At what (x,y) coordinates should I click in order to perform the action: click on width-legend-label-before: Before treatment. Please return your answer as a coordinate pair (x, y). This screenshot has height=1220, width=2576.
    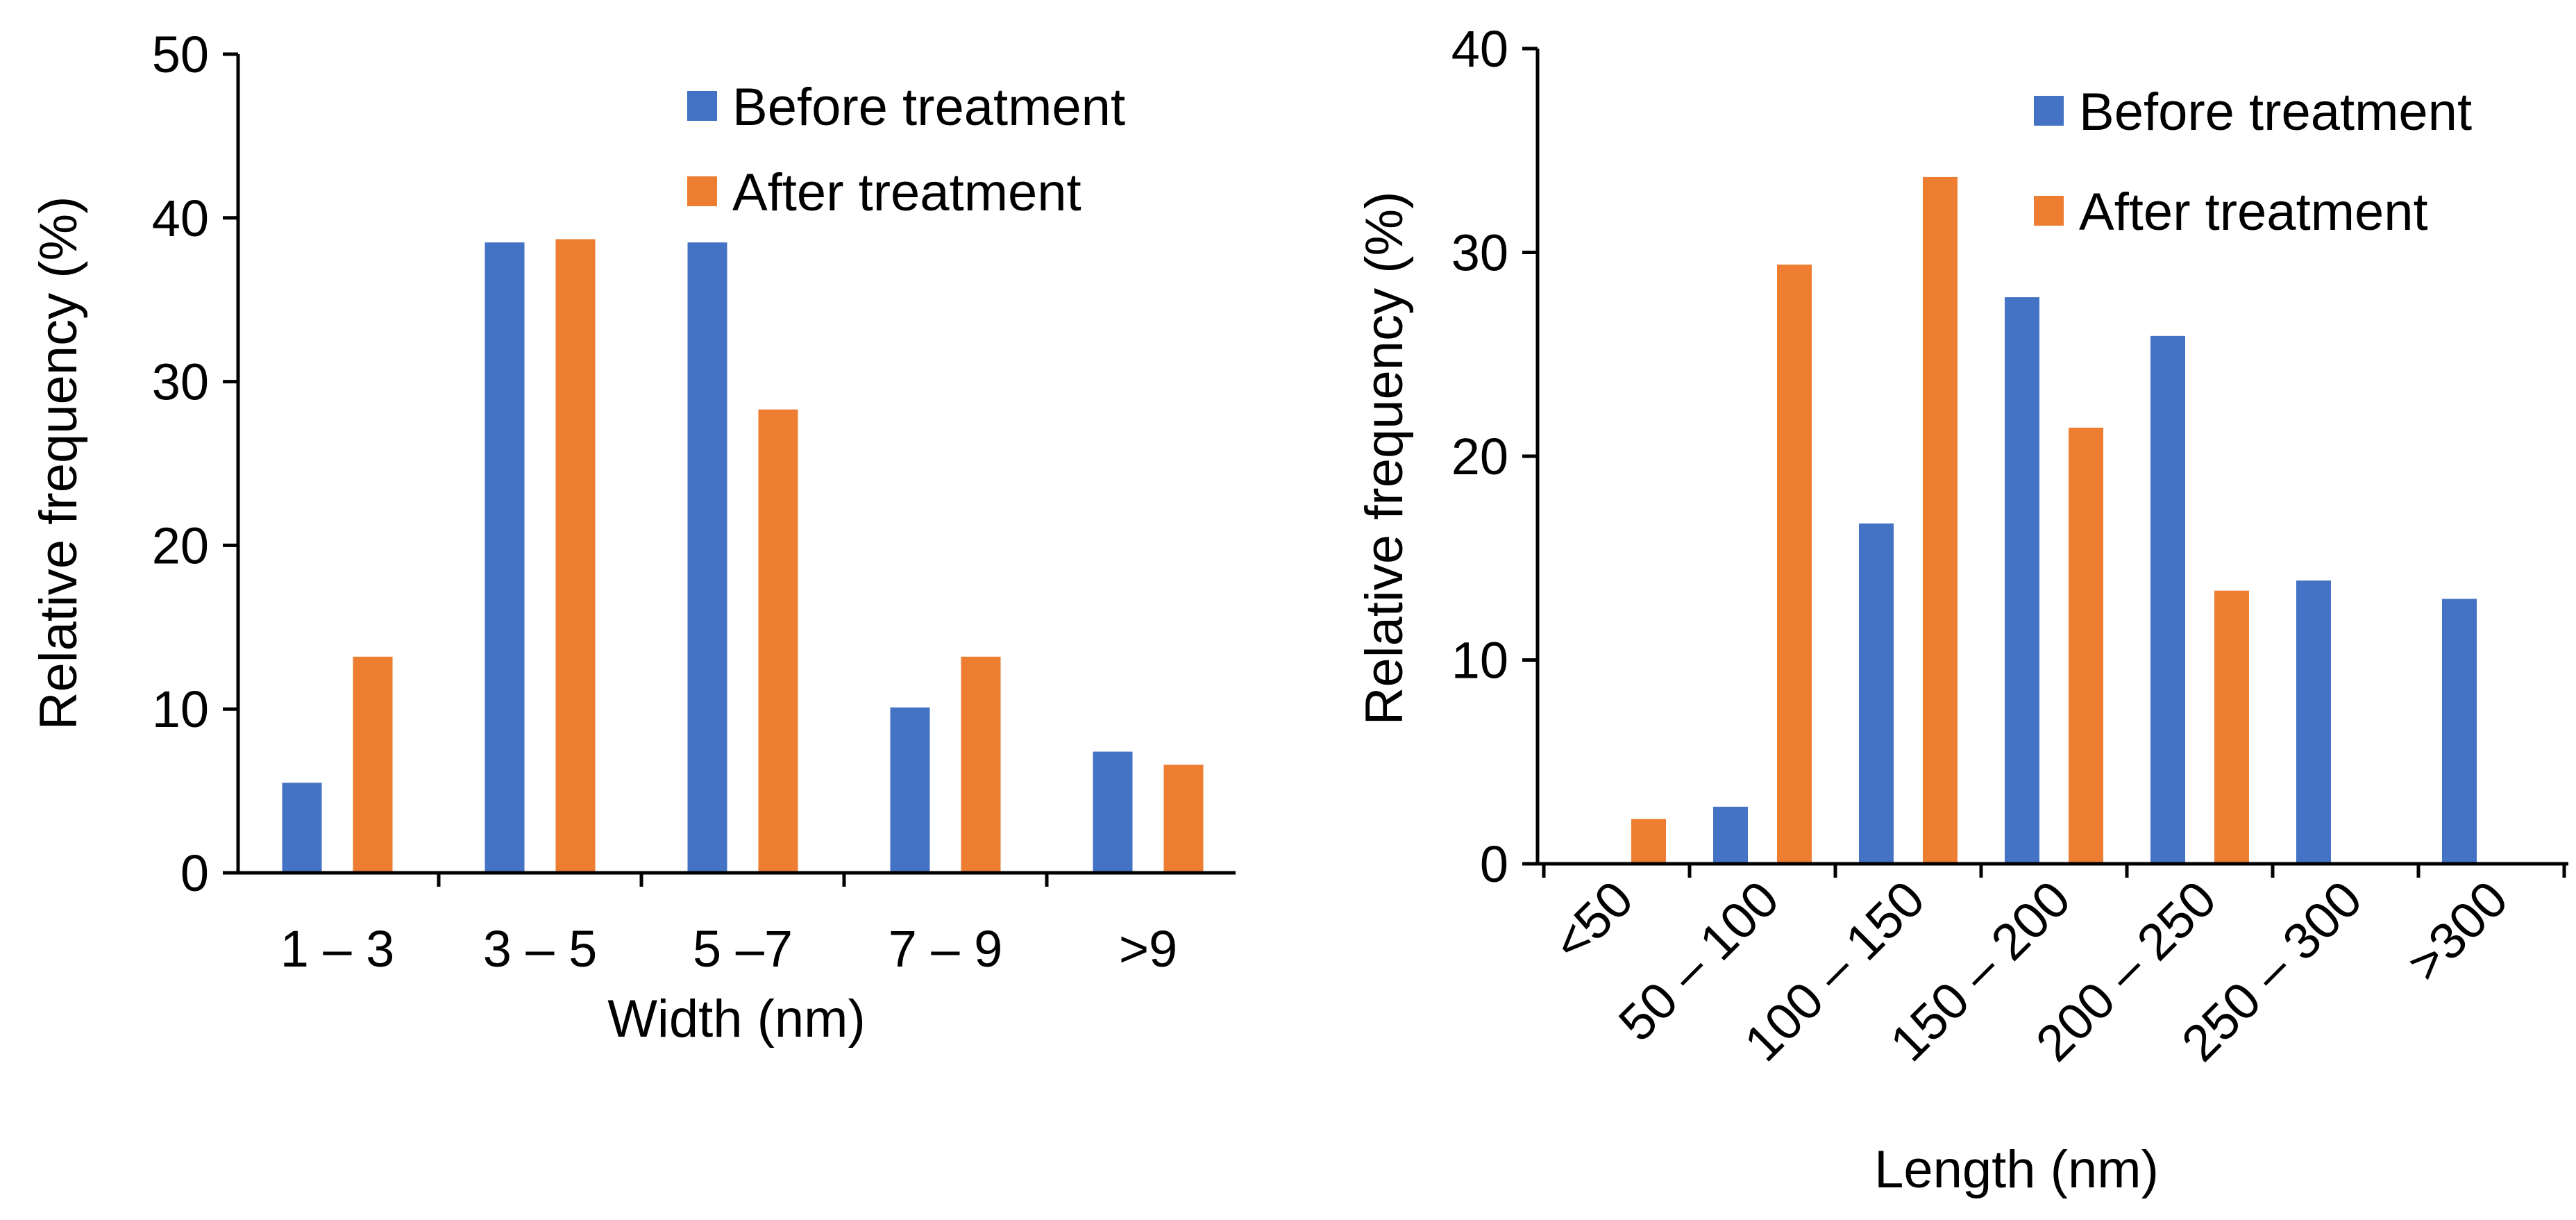
    Looking at the image, I should click on (928, 107).